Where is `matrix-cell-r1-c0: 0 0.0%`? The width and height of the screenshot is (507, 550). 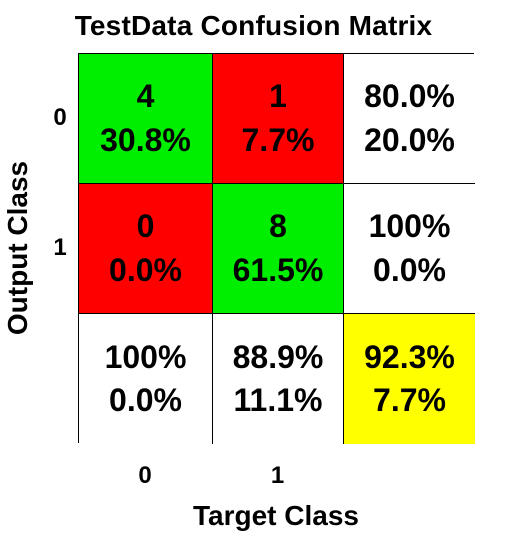 matrix-cell-r1-c0: 0 0.0% is located at coordinates (146, 249).